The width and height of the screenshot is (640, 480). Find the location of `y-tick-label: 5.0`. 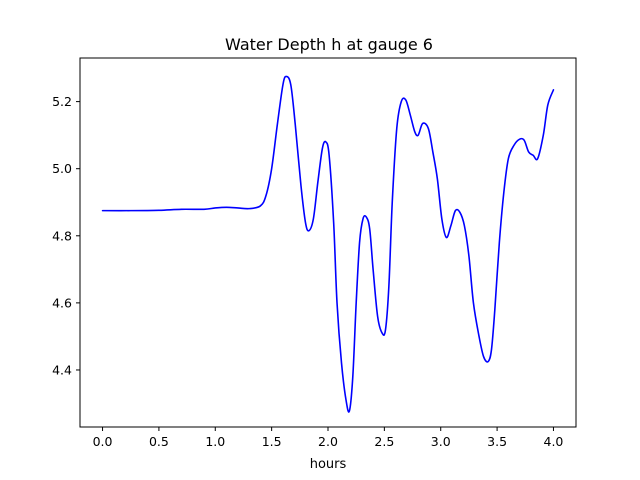

y-tick-label: 5.0 is located at coordinates (62, 168).